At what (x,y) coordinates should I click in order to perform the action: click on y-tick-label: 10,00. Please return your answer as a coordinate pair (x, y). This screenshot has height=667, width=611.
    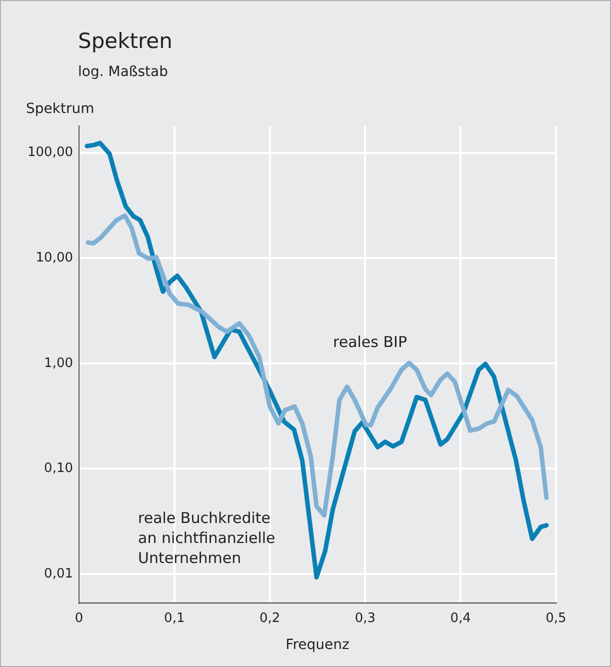
    Looking at the image, I should click on (54, 258).